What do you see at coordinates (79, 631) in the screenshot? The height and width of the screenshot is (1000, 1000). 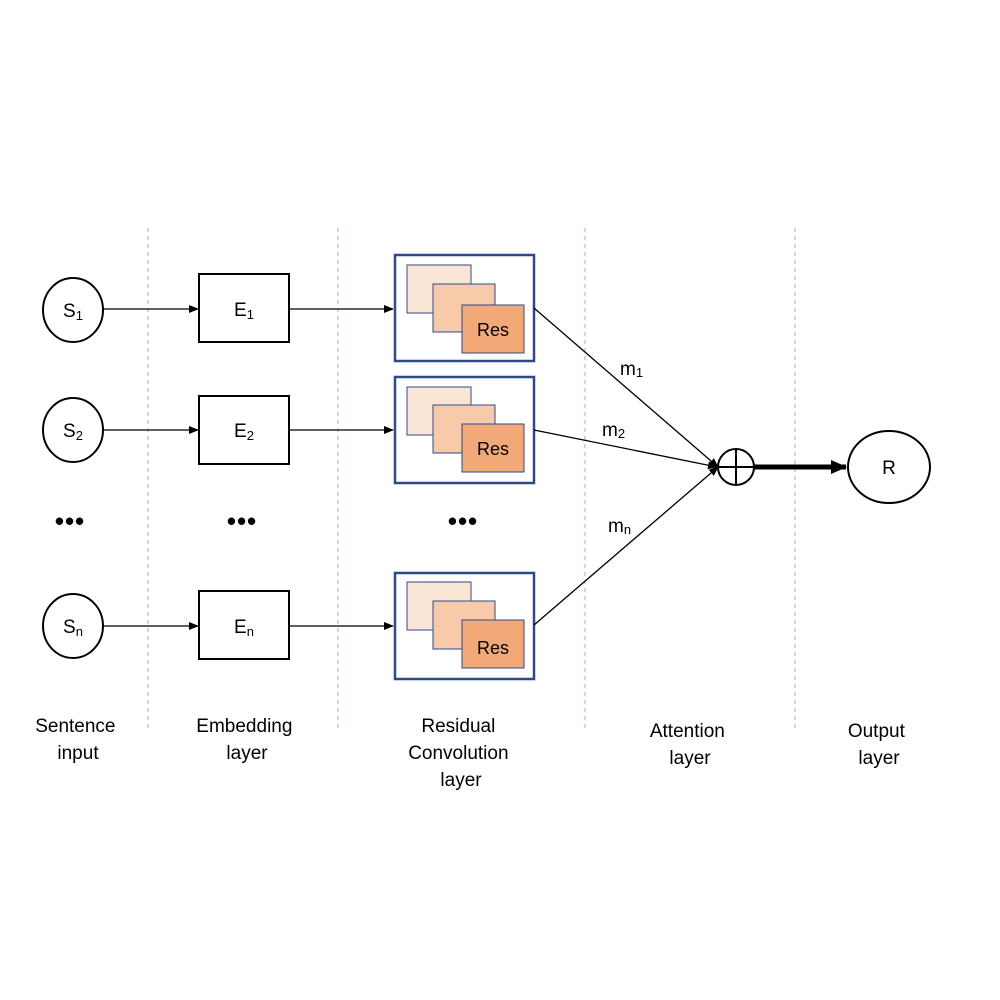 I see `sentence-sub-n: n` at bounding box center [79, 631].